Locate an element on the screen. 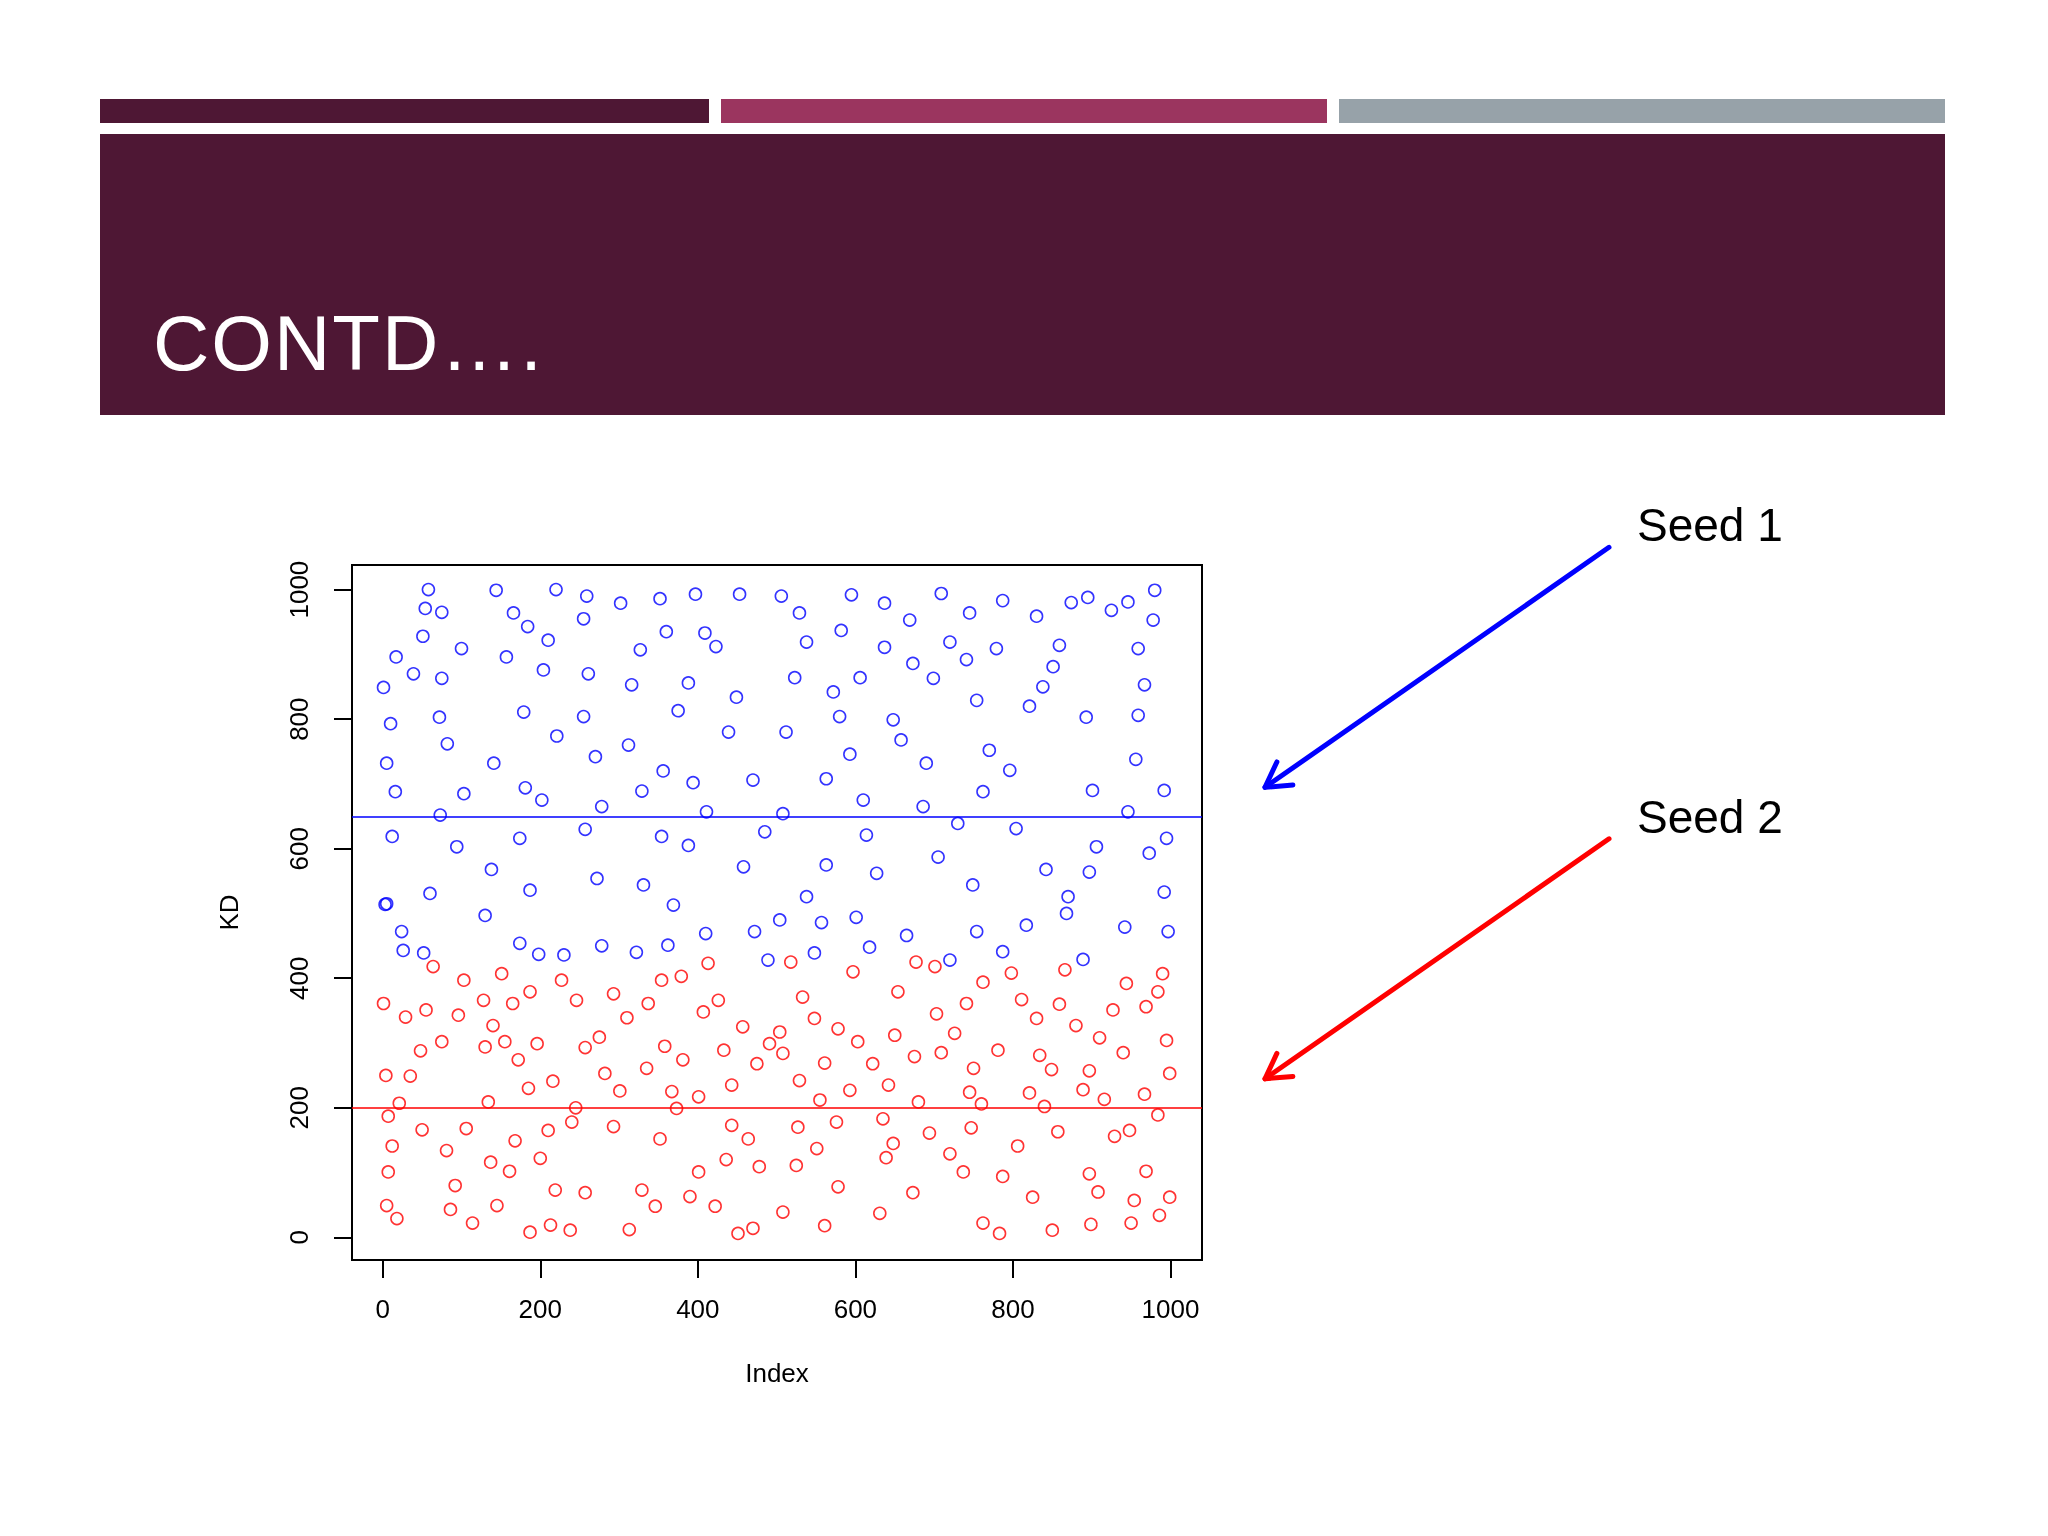 This screenshot has height=1536, width=2048. x-axis-title: Index is located at coordinates (777, 1373).